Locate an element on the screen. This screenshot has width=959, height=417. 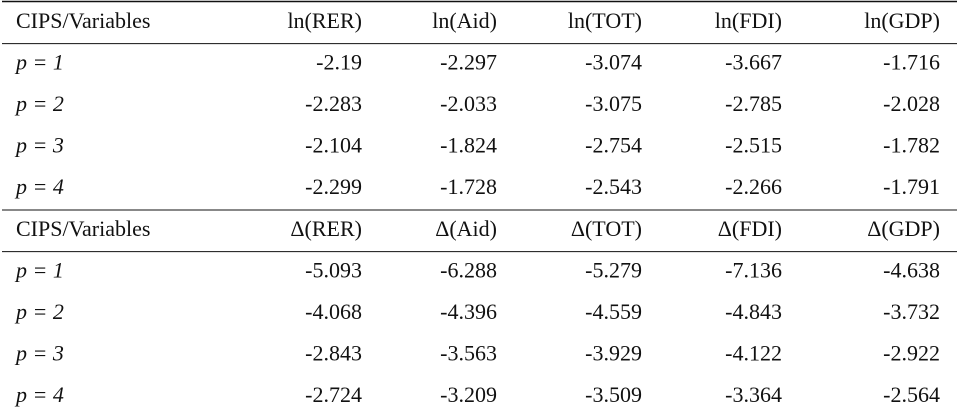
cell-value: -3.074 is located at coordinates (613, 61).